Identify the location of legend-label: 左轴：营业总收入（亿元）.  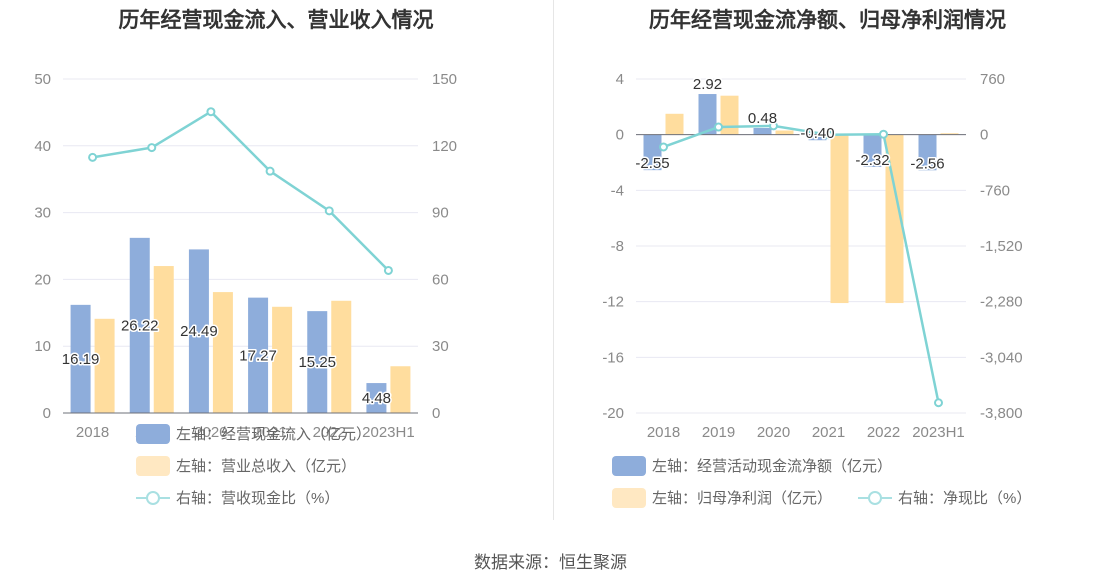
(266, 466).